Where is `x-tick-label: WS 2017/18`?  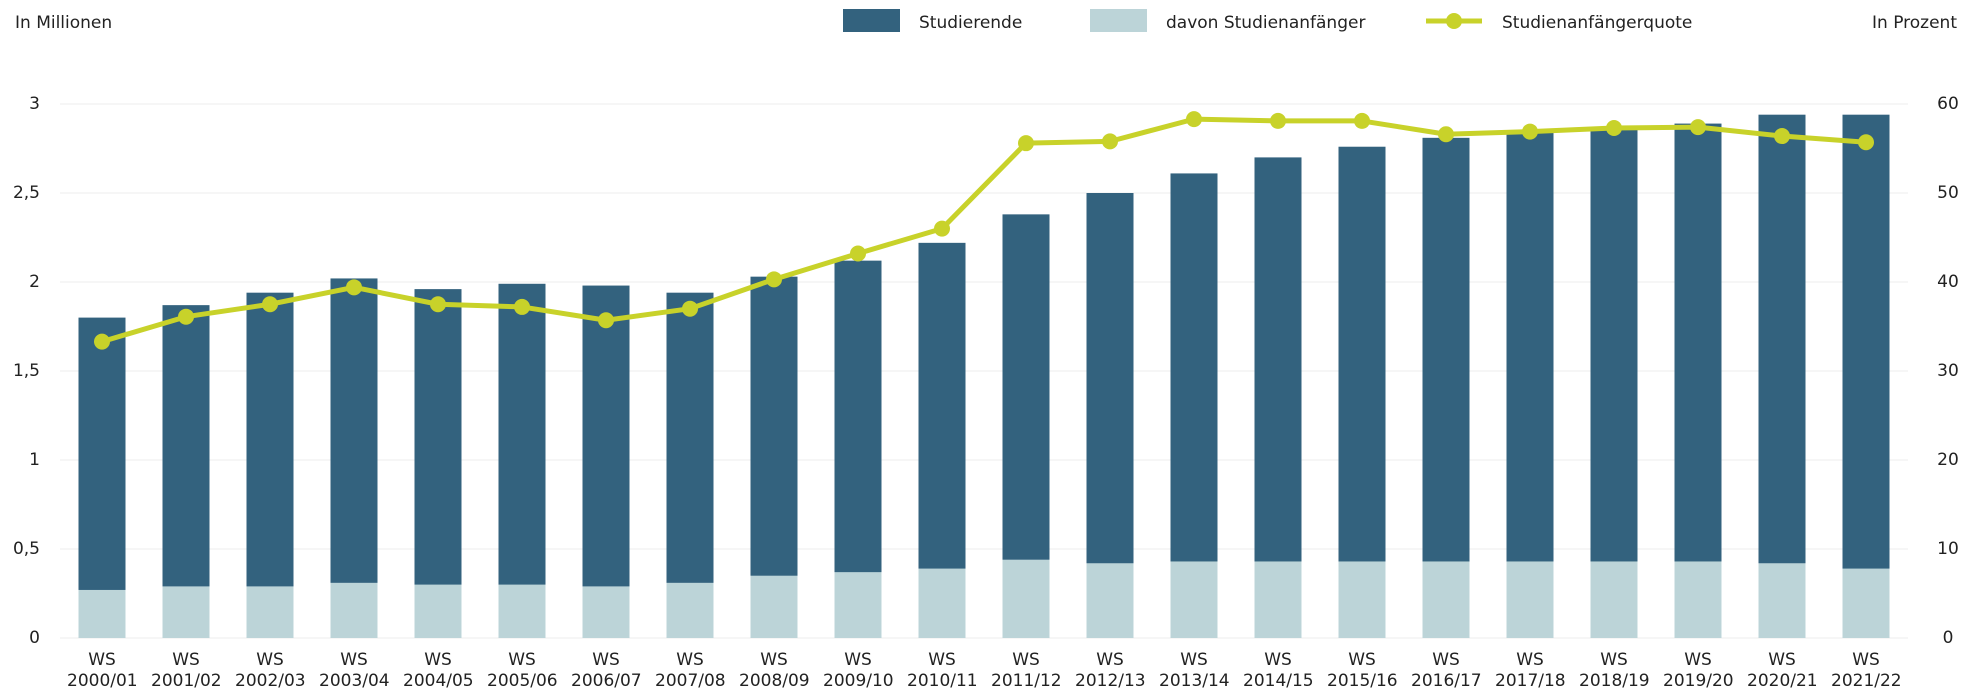
x-tick-label: WS 2017/18 is located at coordinates (1530, 670).